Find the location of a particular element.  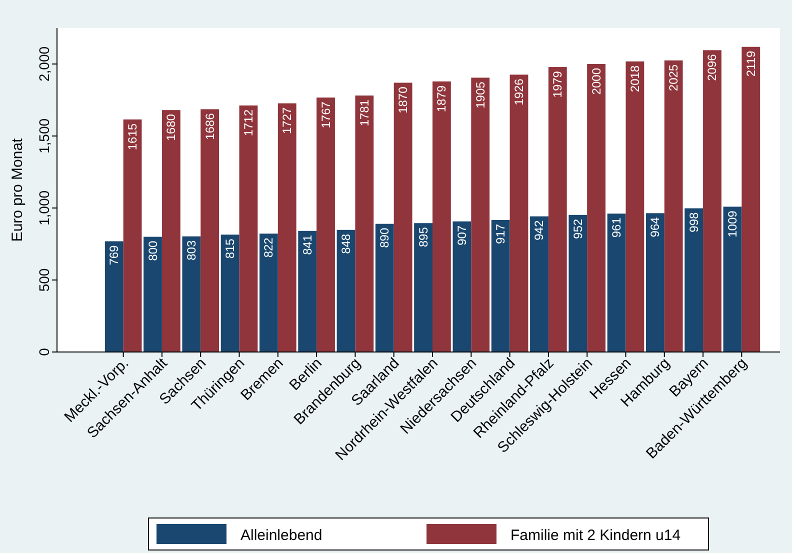

y-tick-label: 500 is located at coordinates (44, 280).